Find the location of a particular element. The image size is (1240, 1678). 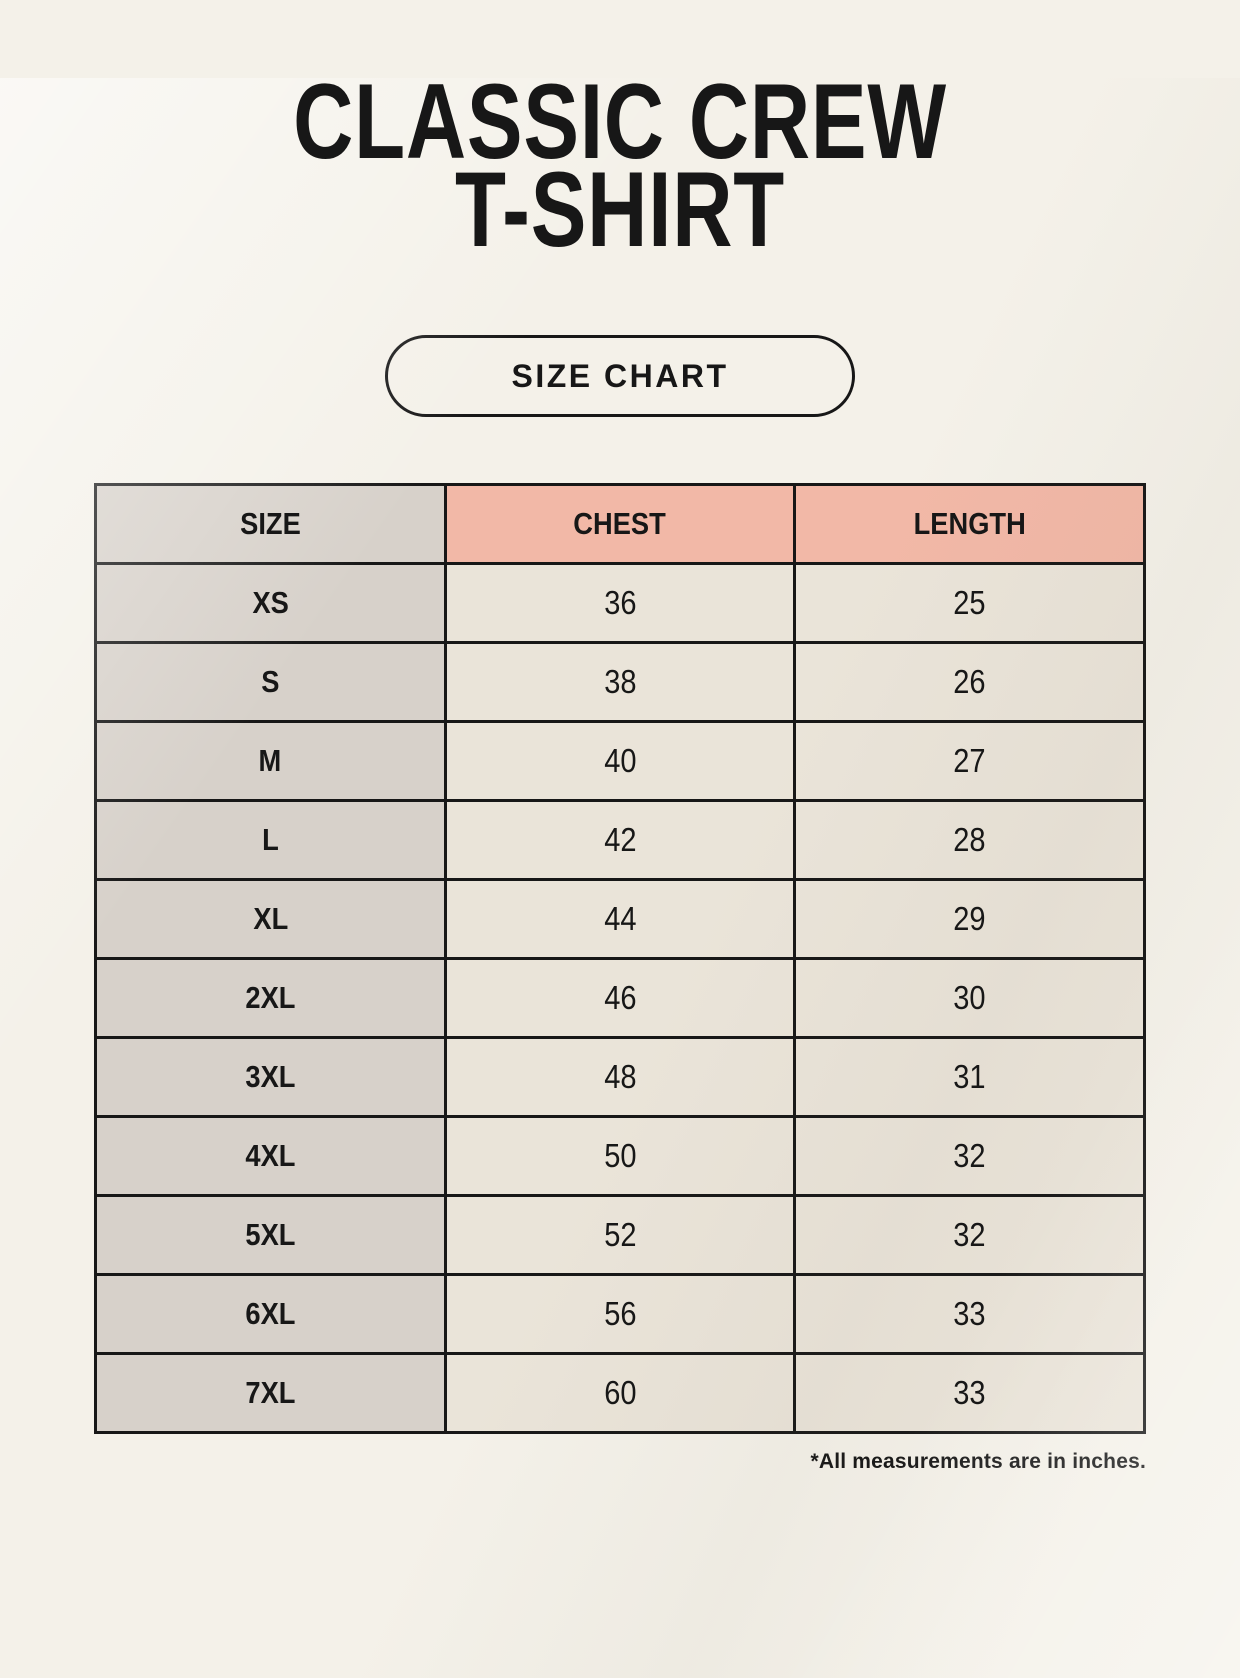

size-chart-button: SIZE CHART is located at coordinates (620, 376).